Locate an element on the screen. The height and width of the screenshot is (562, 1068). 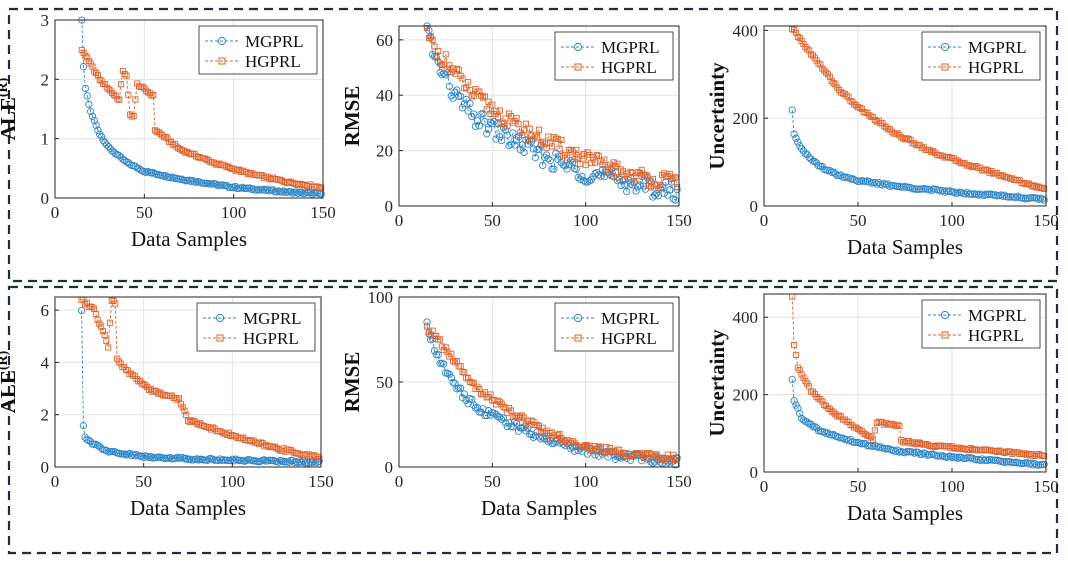
panel-1-0-x-axis-label: Data Samples is located at coordinates (188, 508).